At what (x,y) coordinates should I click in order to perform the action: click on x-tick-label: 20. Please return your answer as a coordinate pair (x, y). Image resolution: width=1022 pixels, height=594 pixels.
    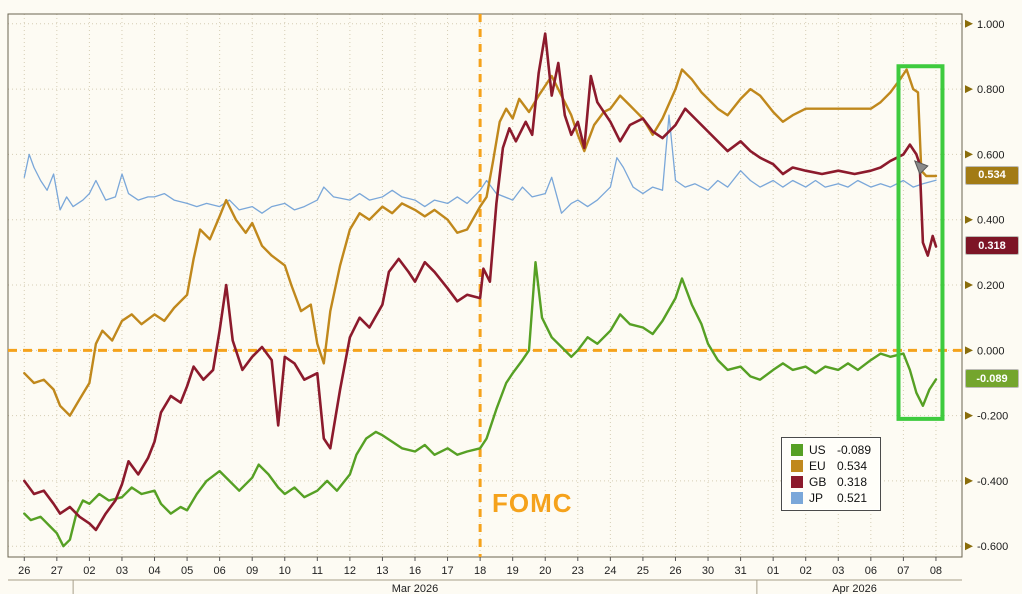
    Looking at the image, I should click on (545, 571).